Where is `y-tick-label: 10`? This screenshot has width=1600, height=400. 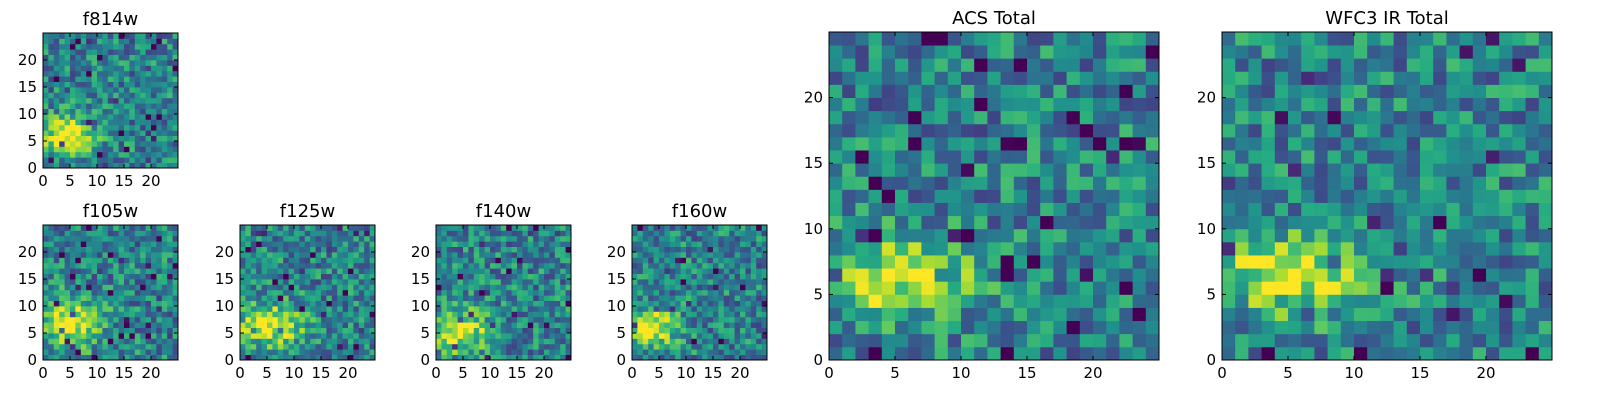 y-tick-label: 10 is located at coordinates (27, 306).